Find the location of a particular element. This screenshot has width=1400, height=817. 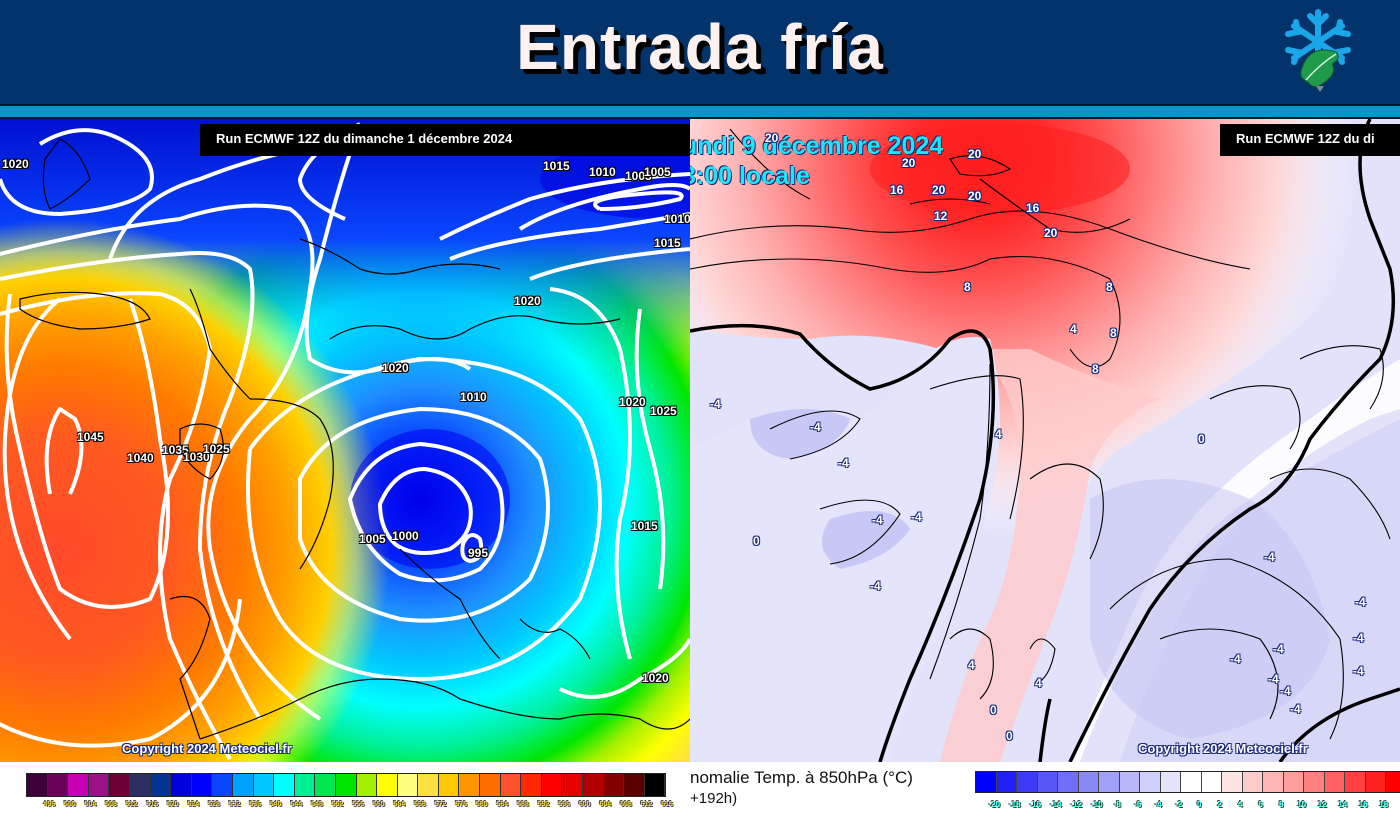

valid-date-line2: 3:00 locale is located at coordinates (750, 176).